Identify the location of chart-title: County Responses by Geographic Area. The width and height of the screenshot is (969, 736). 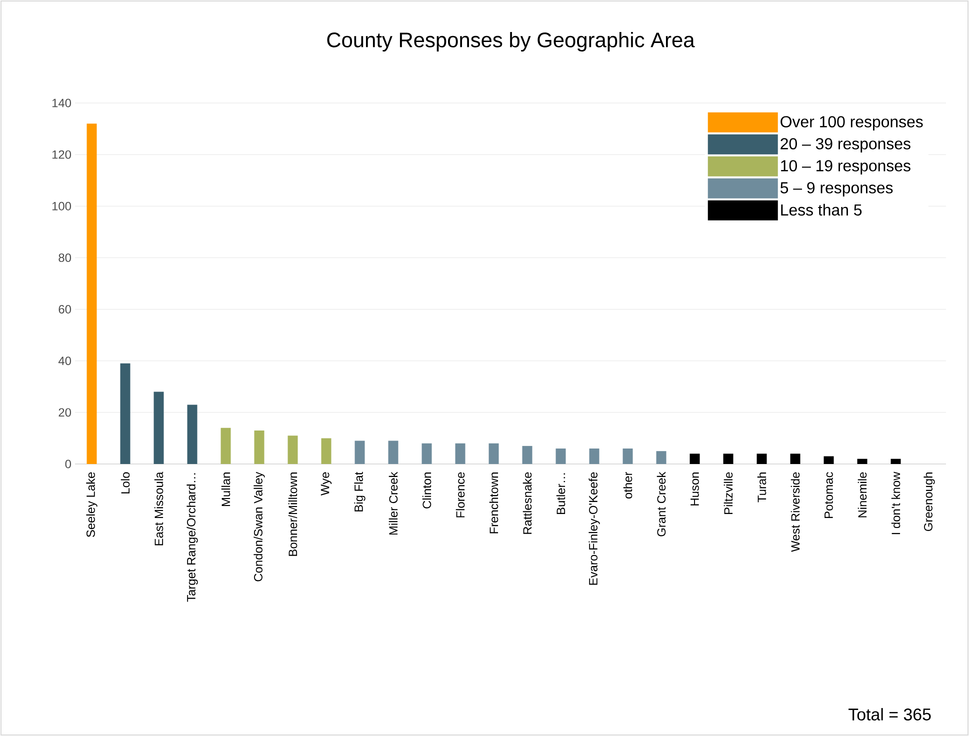
(511, 42).